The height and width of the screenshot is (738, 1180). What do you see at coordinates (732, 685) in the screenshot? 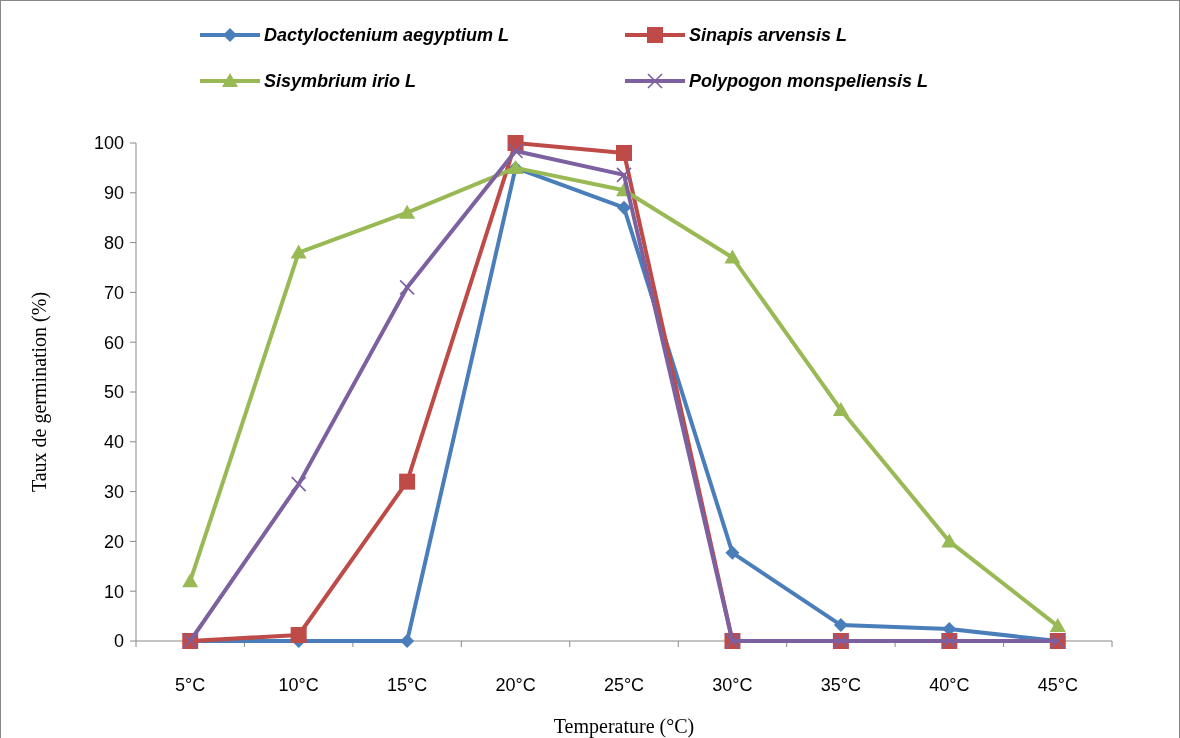
I see `x-tick-label: 30°C` at bounding box center [732, 685].